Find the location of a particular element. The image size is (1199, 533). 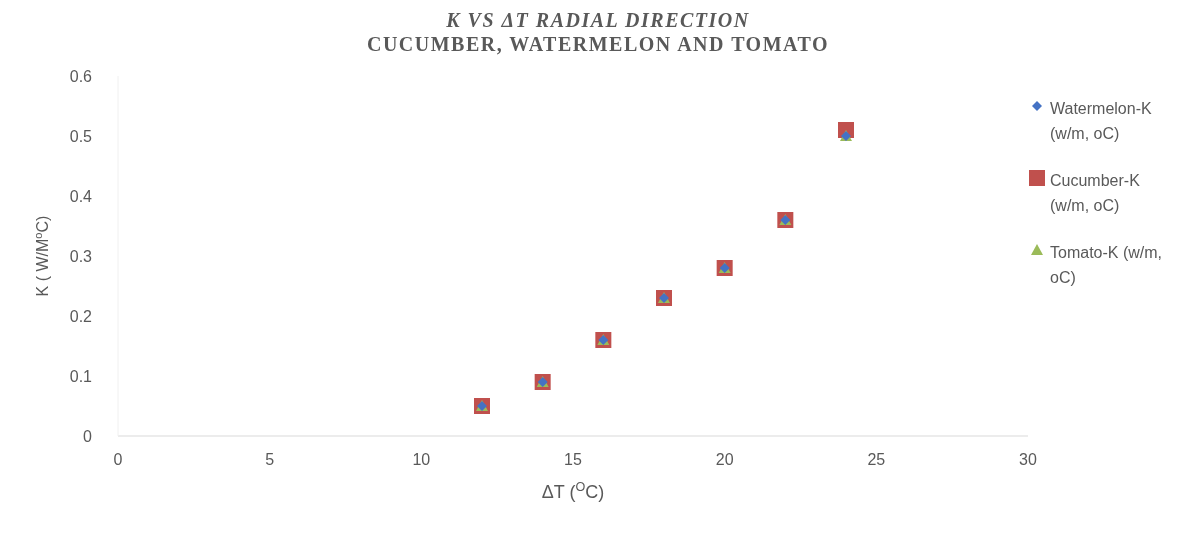

legend-label: Cucumber-K (w/m, oC) is located at coordinates (1095, 193).